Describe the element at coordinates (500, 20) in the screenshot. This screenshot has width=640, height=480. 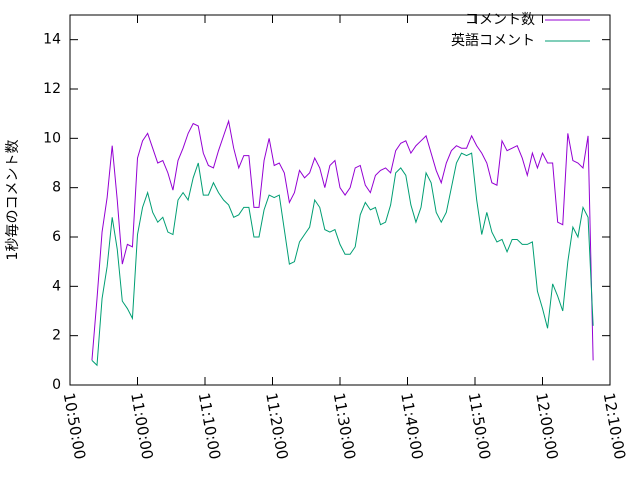
I see `legend-label: コメント数` at that location.